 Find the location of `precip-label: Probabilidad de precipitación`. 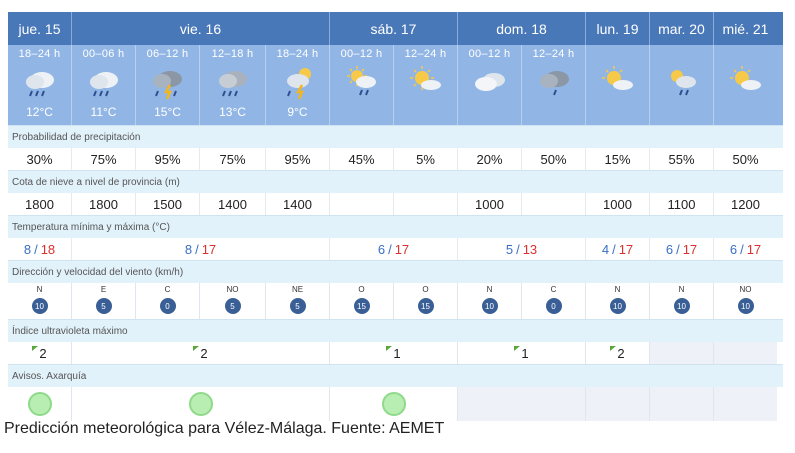

precip-label: Probabilidad de precipitación is located at coordinates (395, 136).